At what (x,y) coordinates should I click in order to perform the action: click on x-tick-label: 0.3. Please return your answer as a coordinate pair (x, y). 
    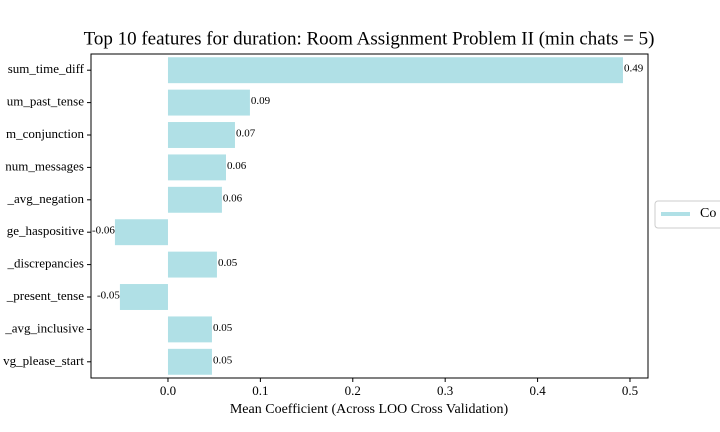
    Looking at the image, I should click on (445, 390).